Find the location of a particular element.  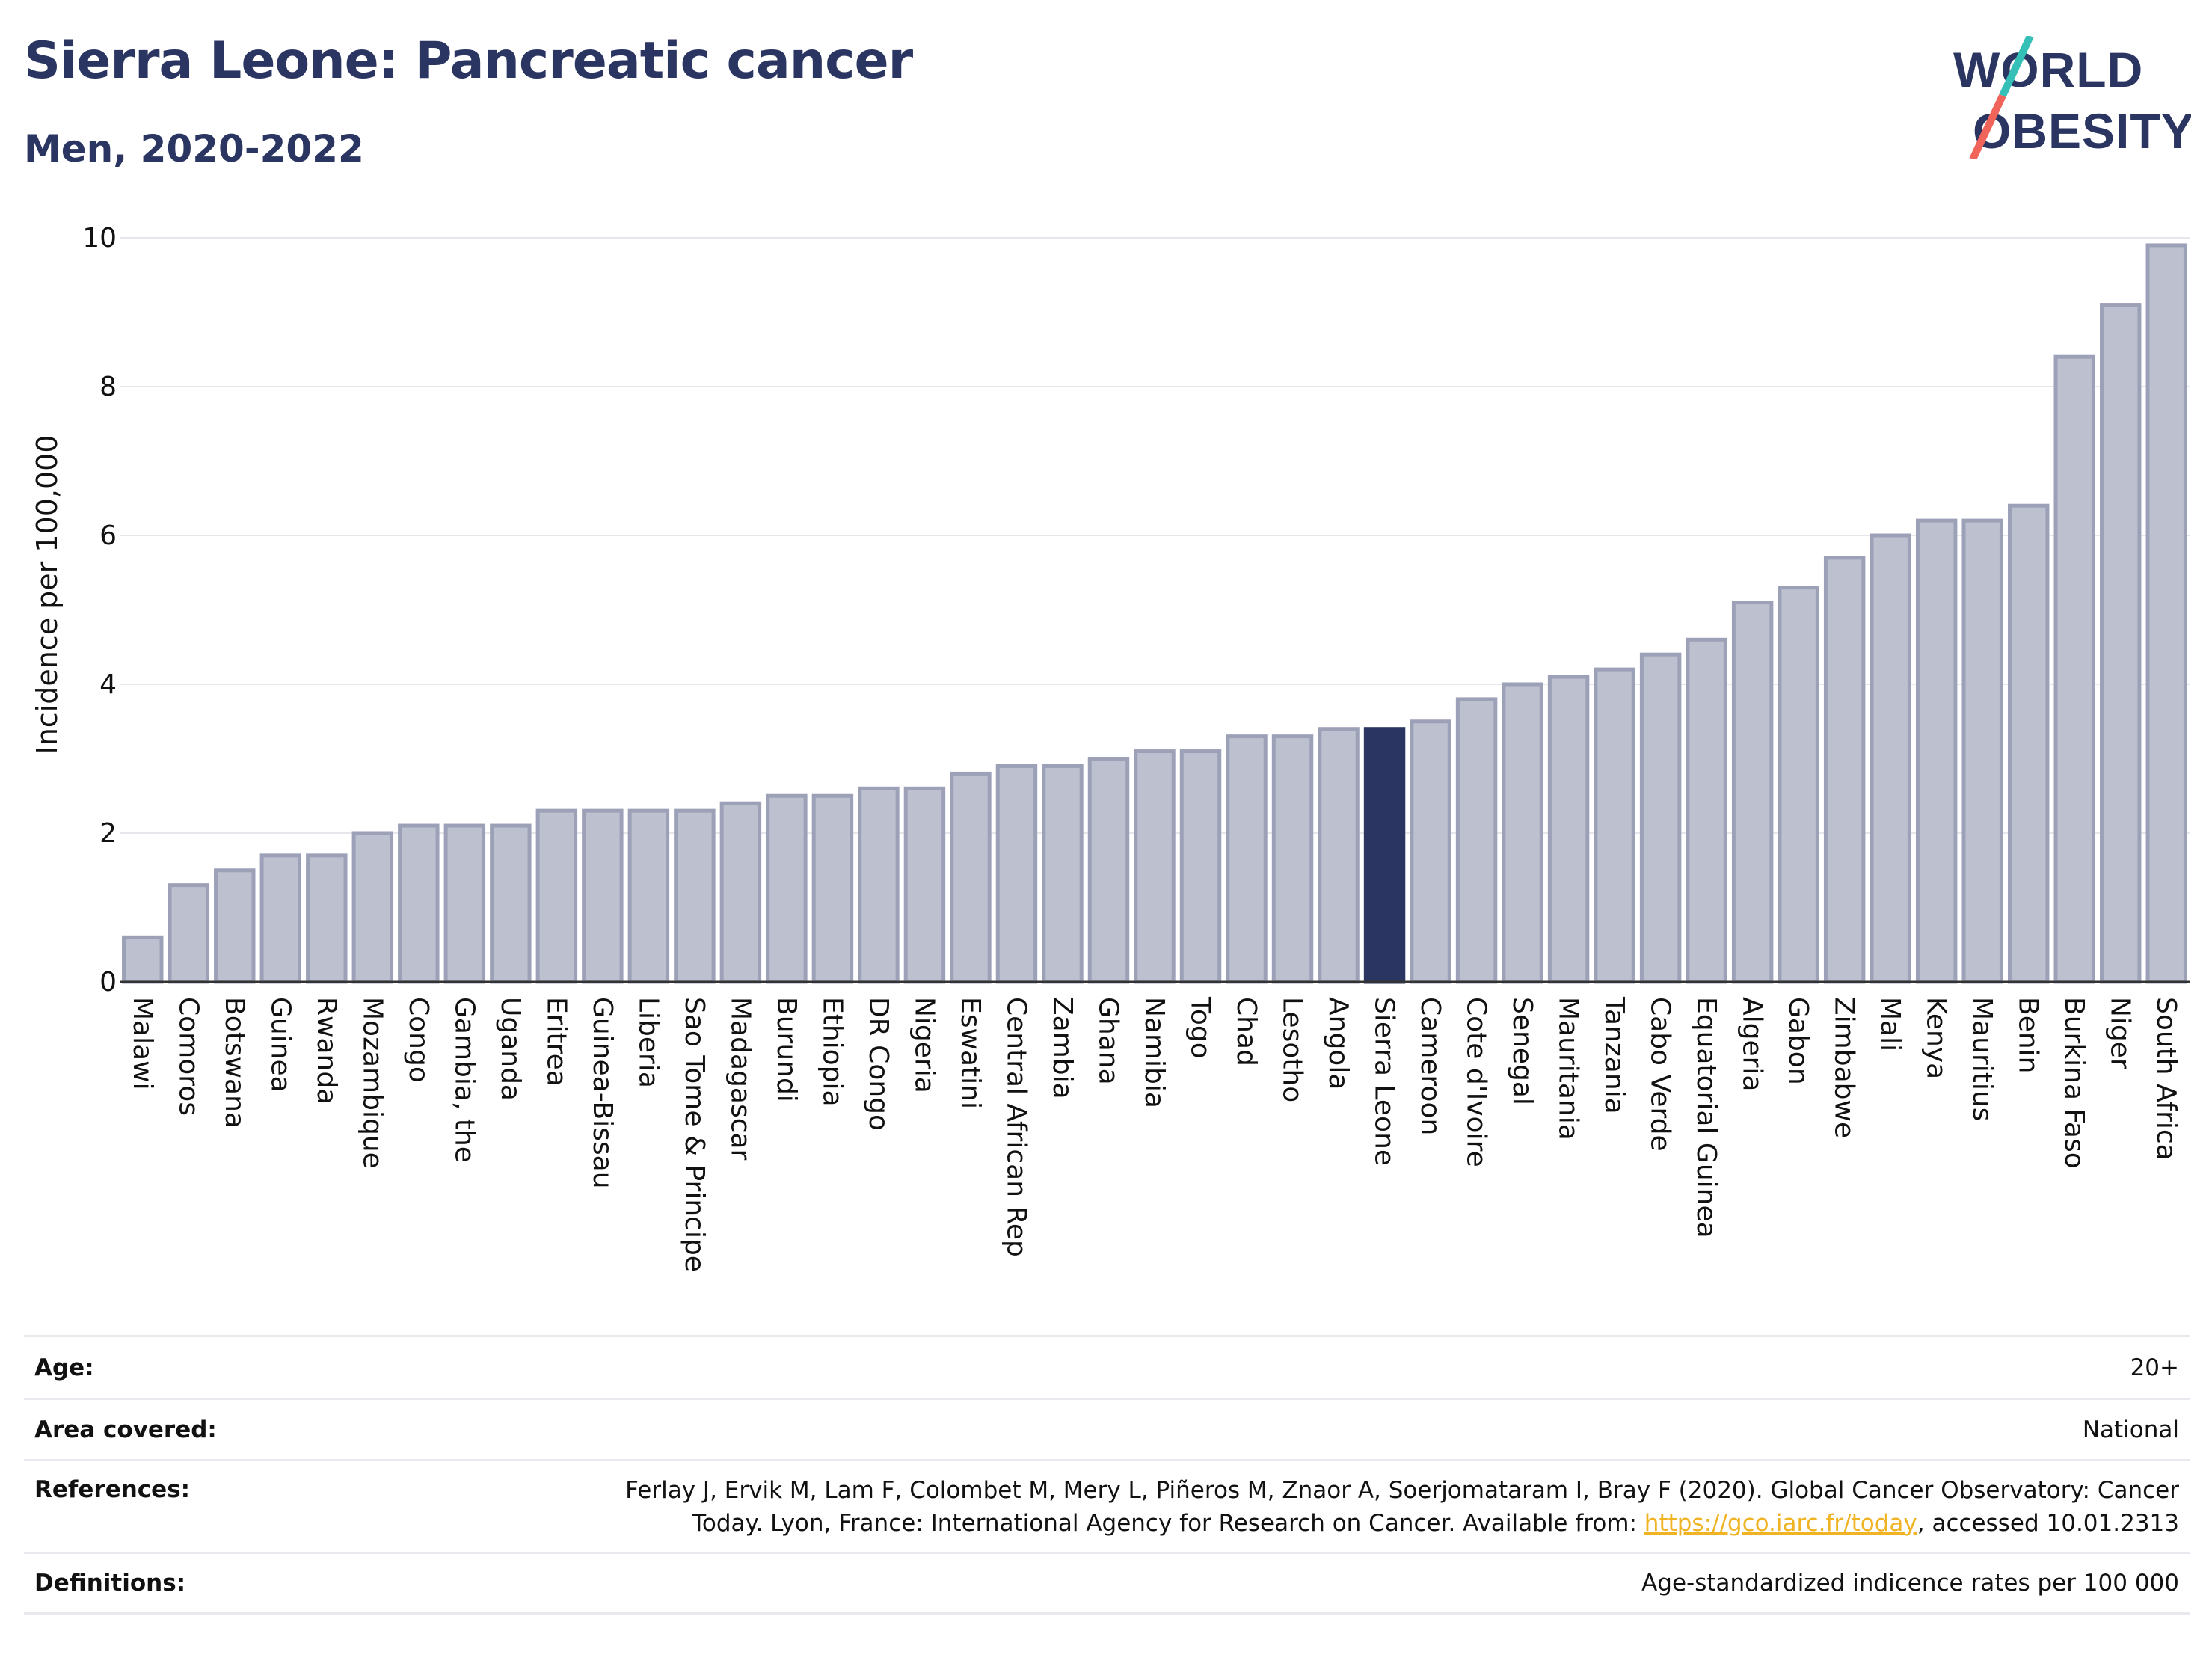

x-tick-label: Guinea-Bissau is located at coordinates (602, 1093).